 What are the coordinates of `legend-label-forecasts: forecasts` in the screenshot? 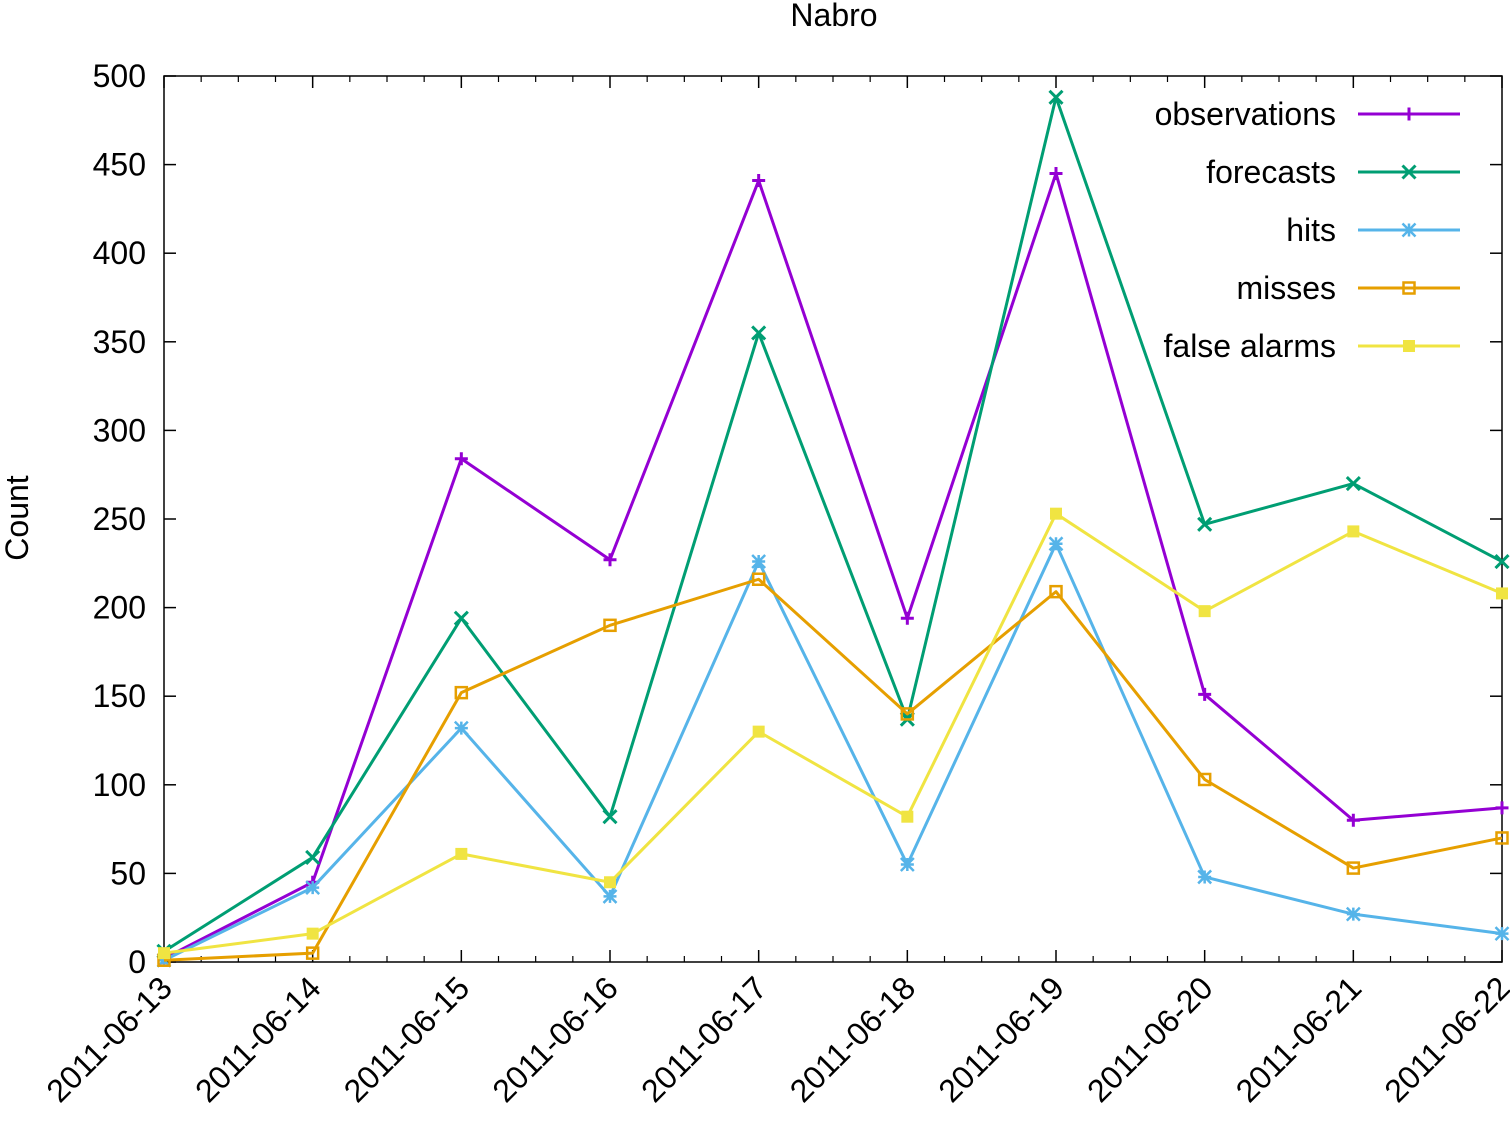 It's located at (1271, 172).